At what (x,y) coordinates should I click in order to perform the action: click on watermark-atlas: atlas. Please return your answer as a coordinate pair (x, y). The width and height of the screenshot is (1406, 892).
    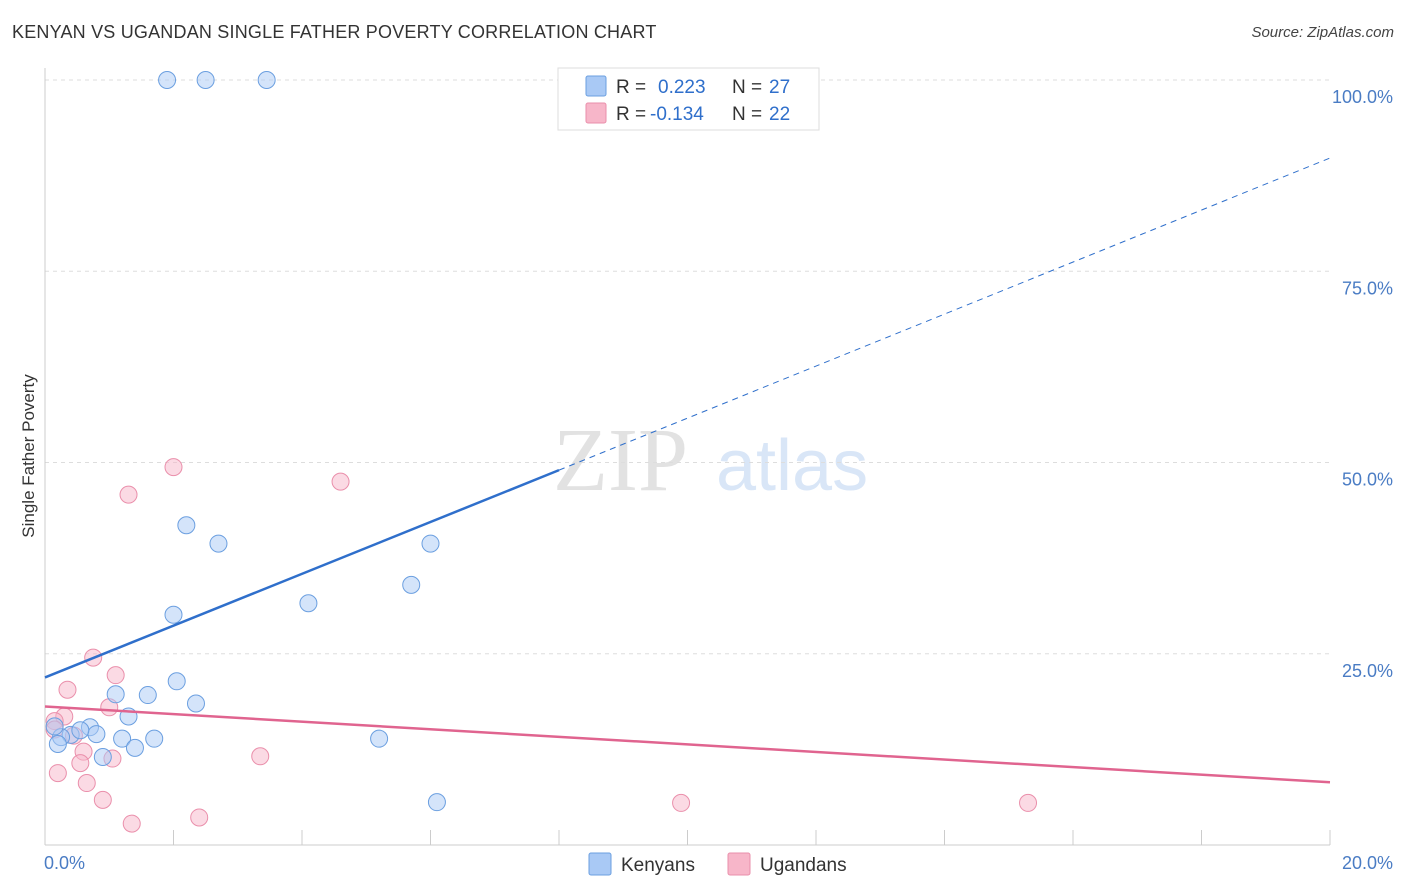
    Looking at the image, I should click on (792, 466).